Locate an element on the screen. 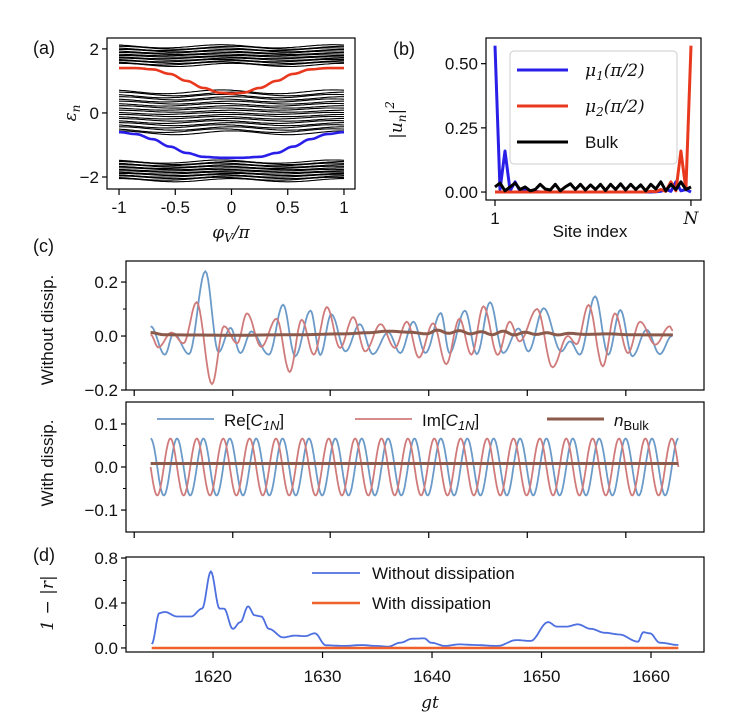  b-axes: 0.00 0.25 0.50 1 Nμ1(π/2) μ2(π/2) Bulk is located at coordinates (573, 133).